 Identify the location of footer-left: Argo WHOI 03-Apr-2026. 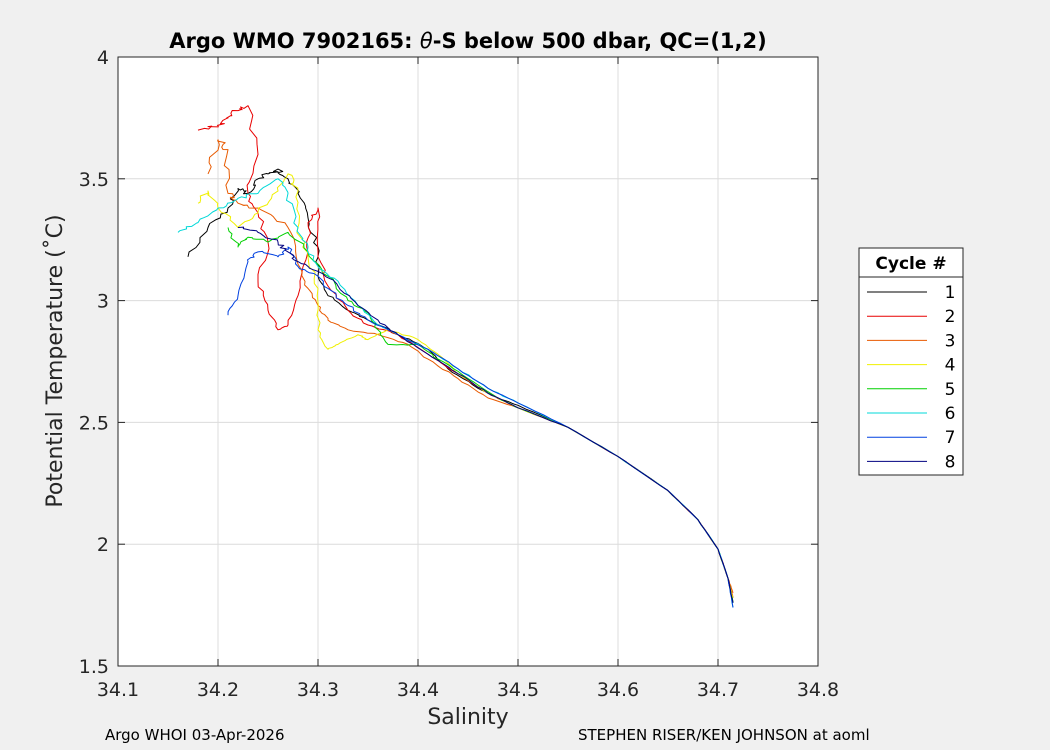
(195, 735).